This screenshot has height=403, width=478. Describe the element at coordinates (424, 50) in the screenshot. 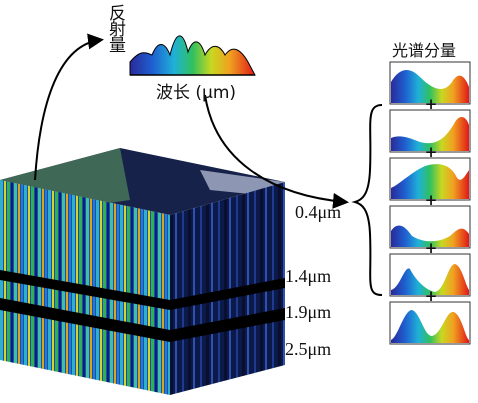

I see `components-title: 光谱分量` at that location.